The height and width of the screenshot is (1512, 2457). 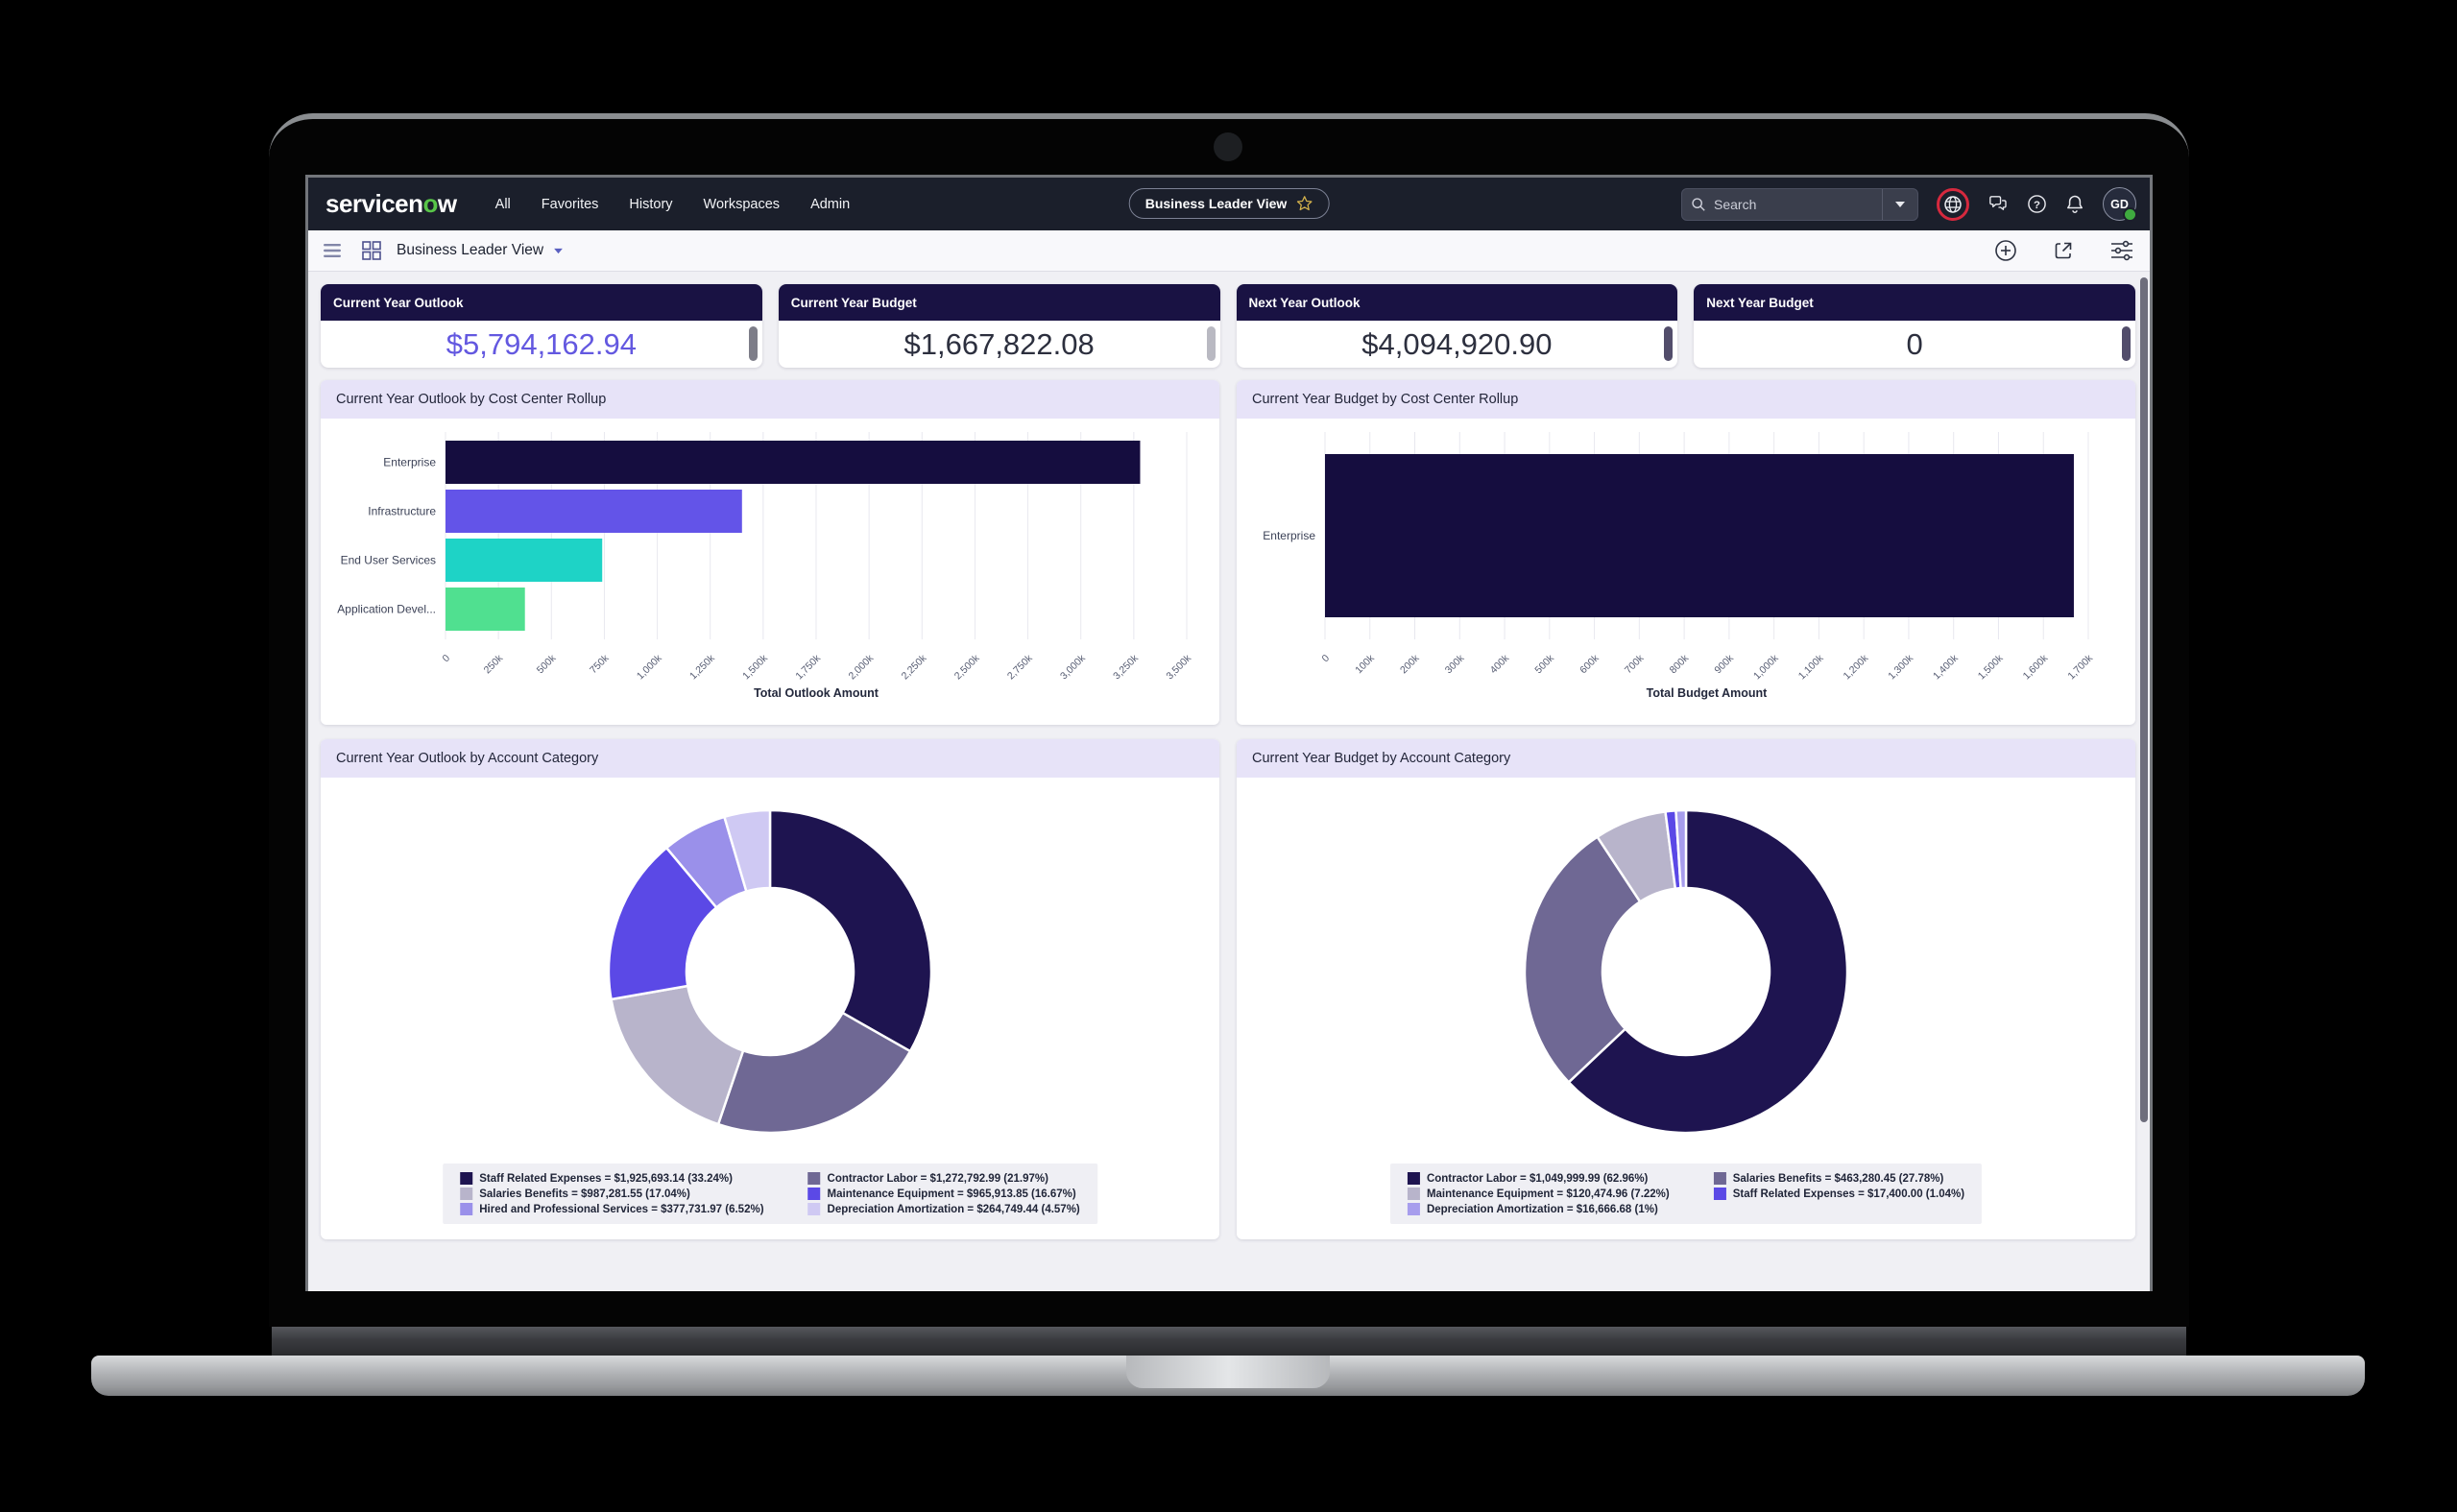 I want to click on bar-category-label: Enterprise, so click(x=410, y=462).